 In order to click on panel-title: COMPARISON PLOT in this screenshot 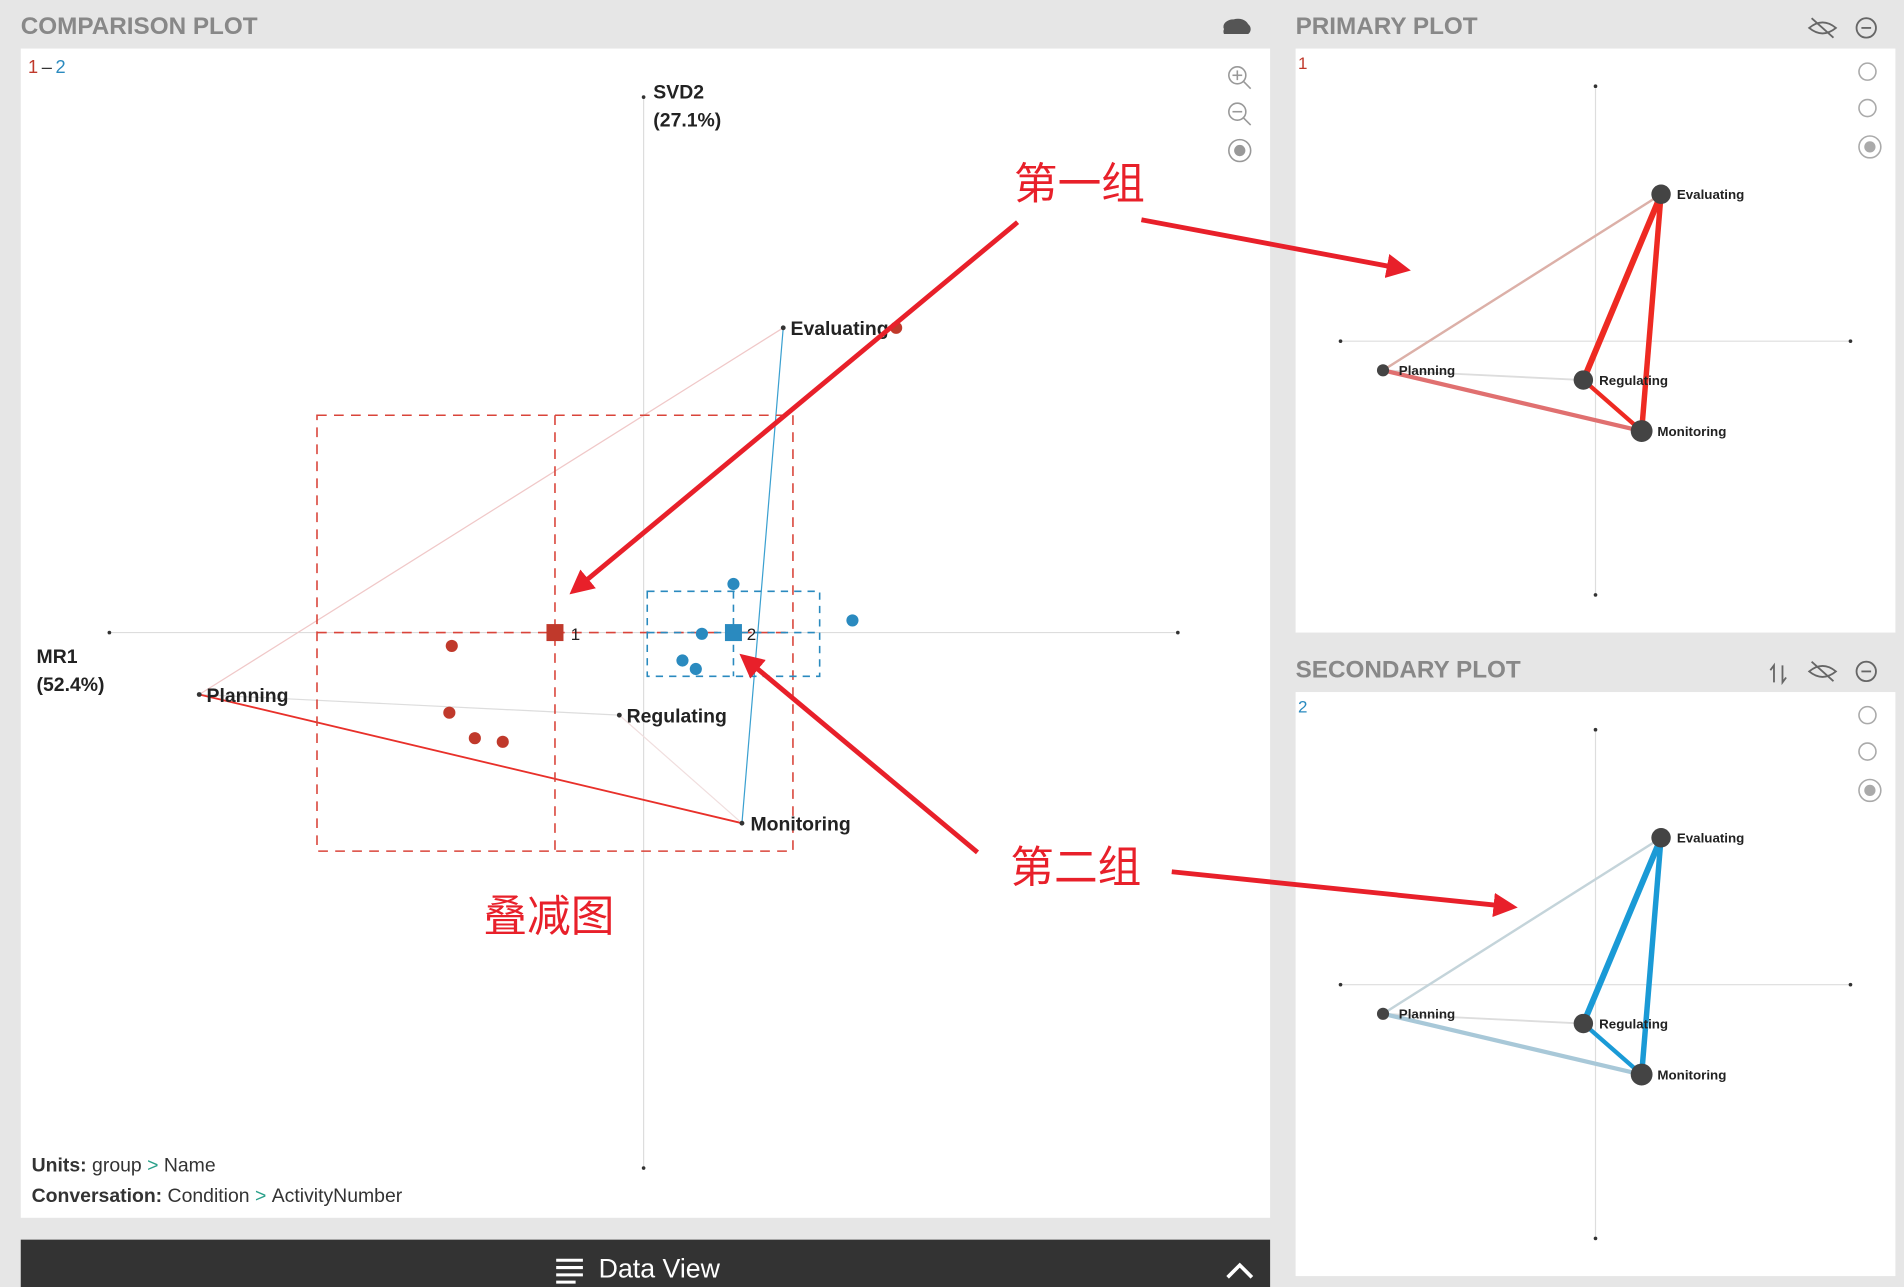, I will do `click(139, 26)`.